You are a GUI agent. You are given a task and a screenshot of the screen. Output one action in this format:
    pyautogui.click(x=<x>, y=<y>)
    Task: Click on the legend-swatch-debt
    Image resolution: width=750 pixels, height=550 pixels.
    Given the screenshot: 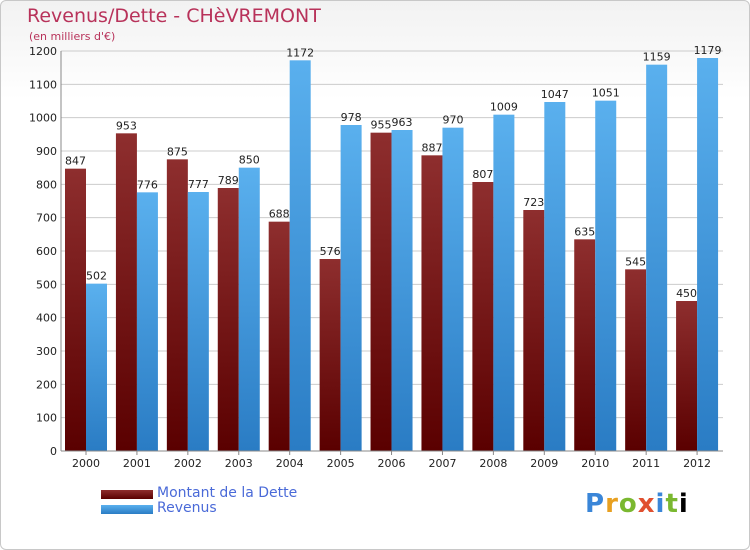 What is the action you would take?
    pyautogui.click(x=127, y=494)
    